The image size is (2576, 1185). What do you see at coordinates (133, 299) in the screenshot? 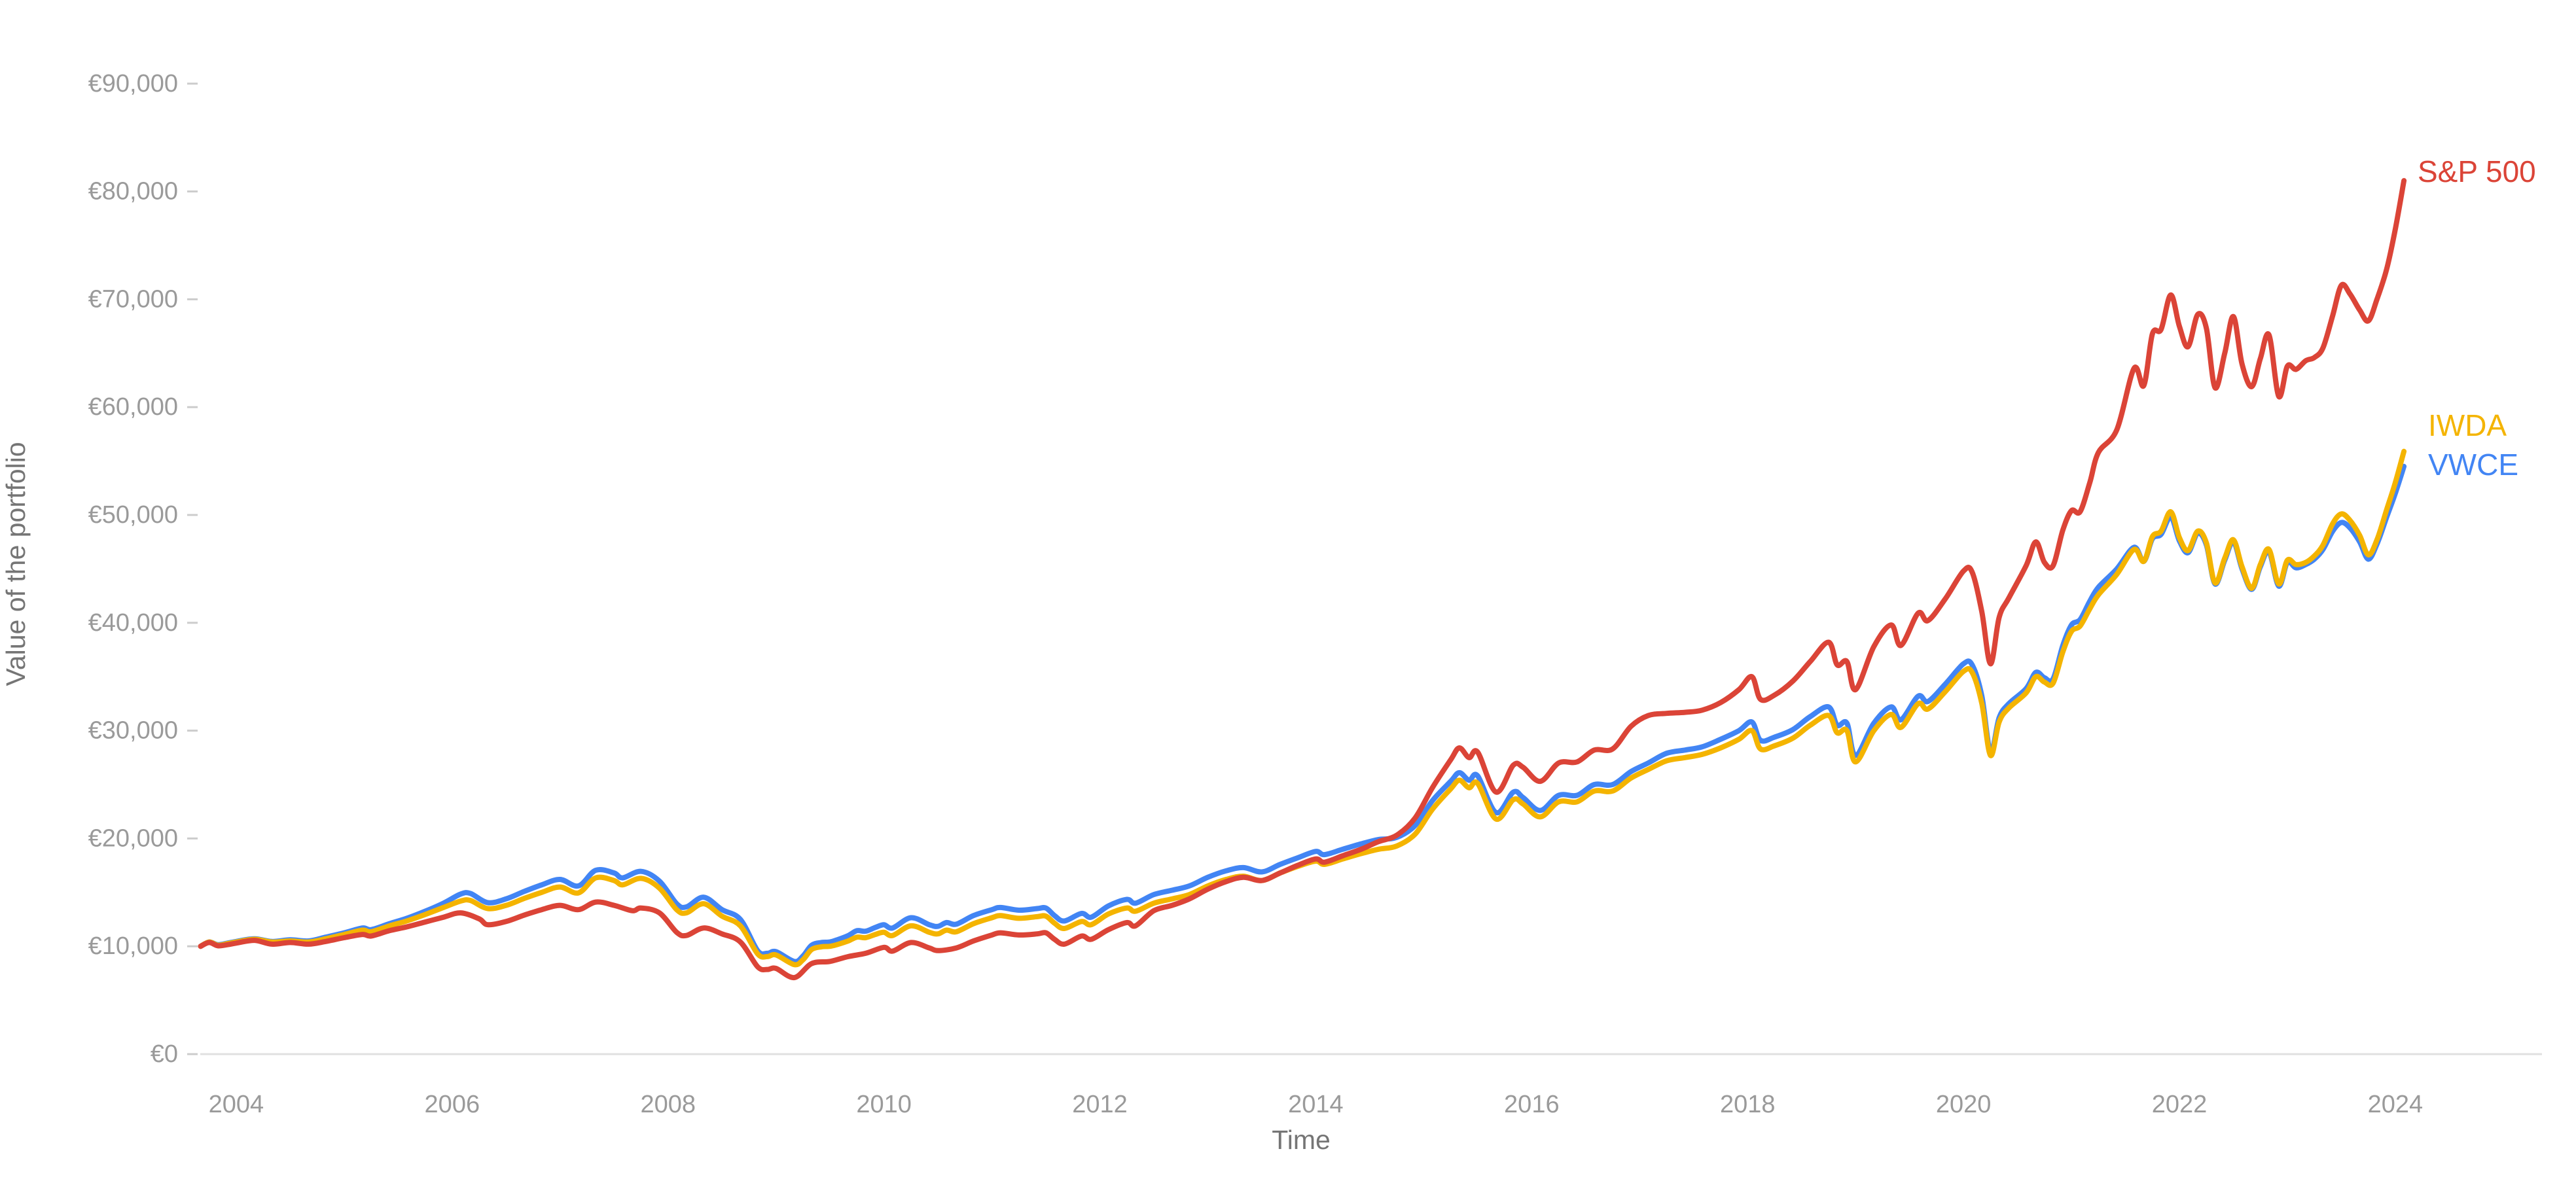
I see `y-tick-label: €70,000` at bounding box center [133, 299].